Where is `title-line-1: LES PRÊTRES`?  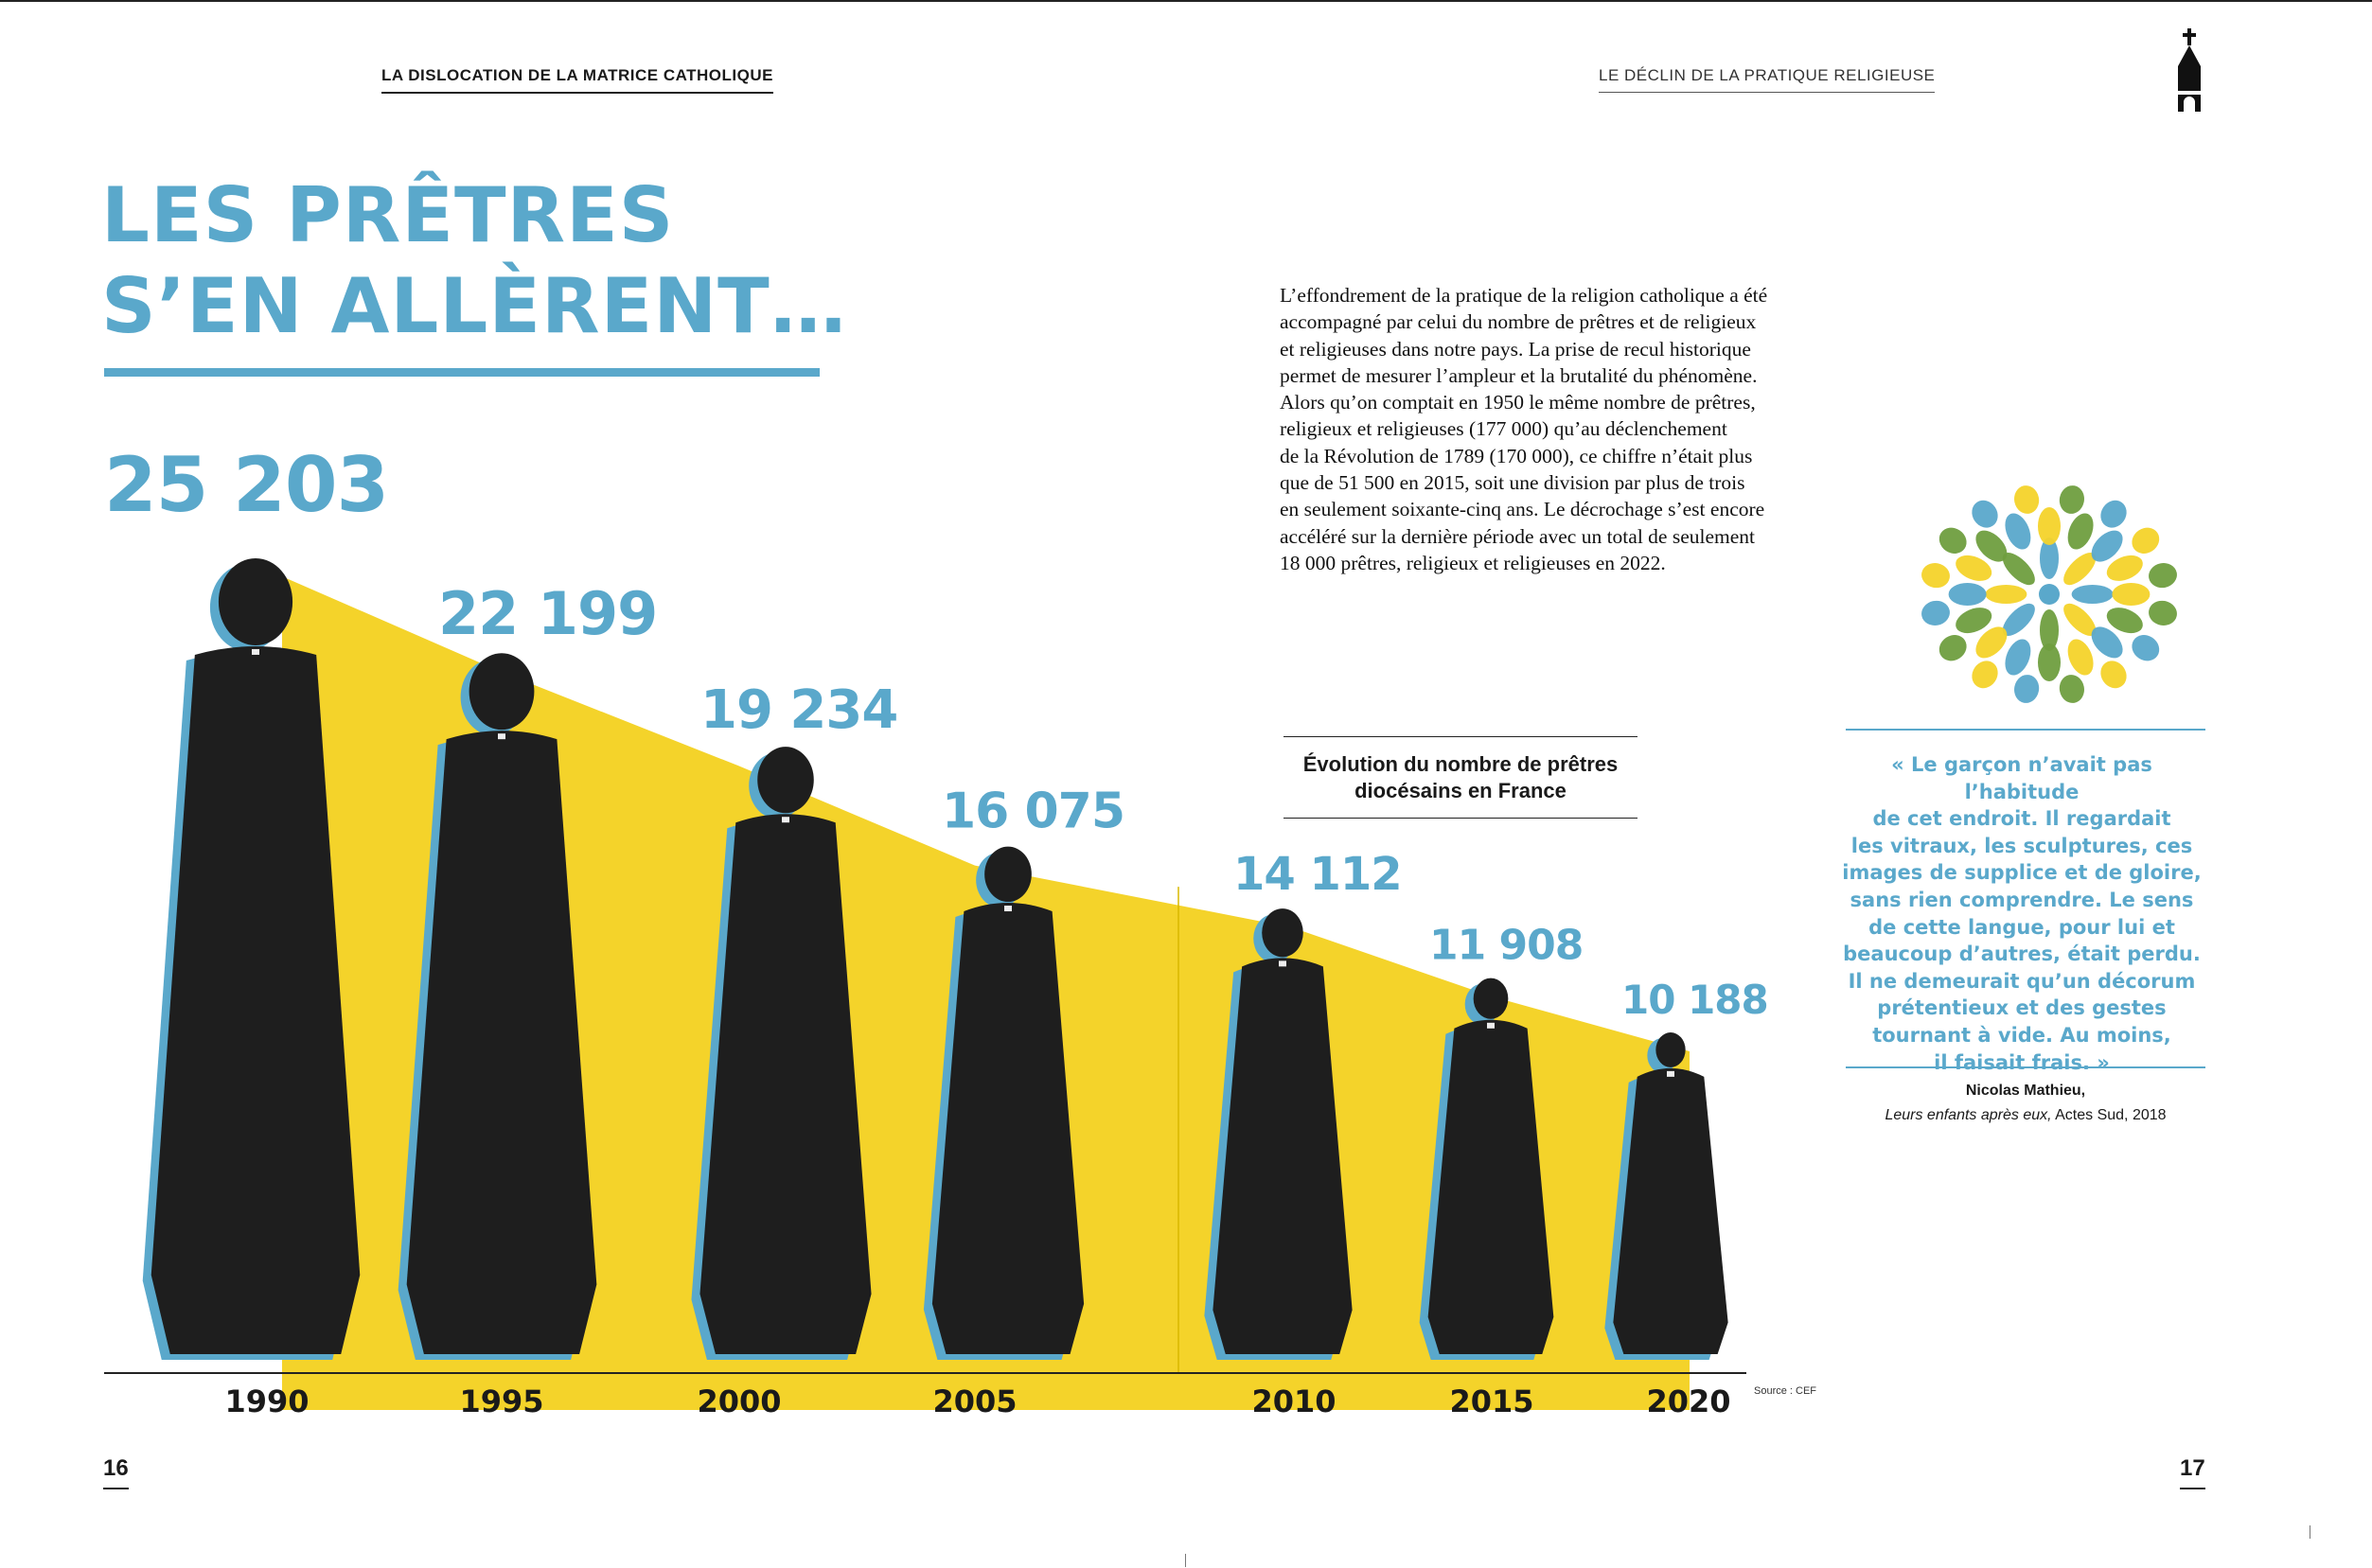
title-line-1: LES PRÊTRES is located at coordinates (388, 215).